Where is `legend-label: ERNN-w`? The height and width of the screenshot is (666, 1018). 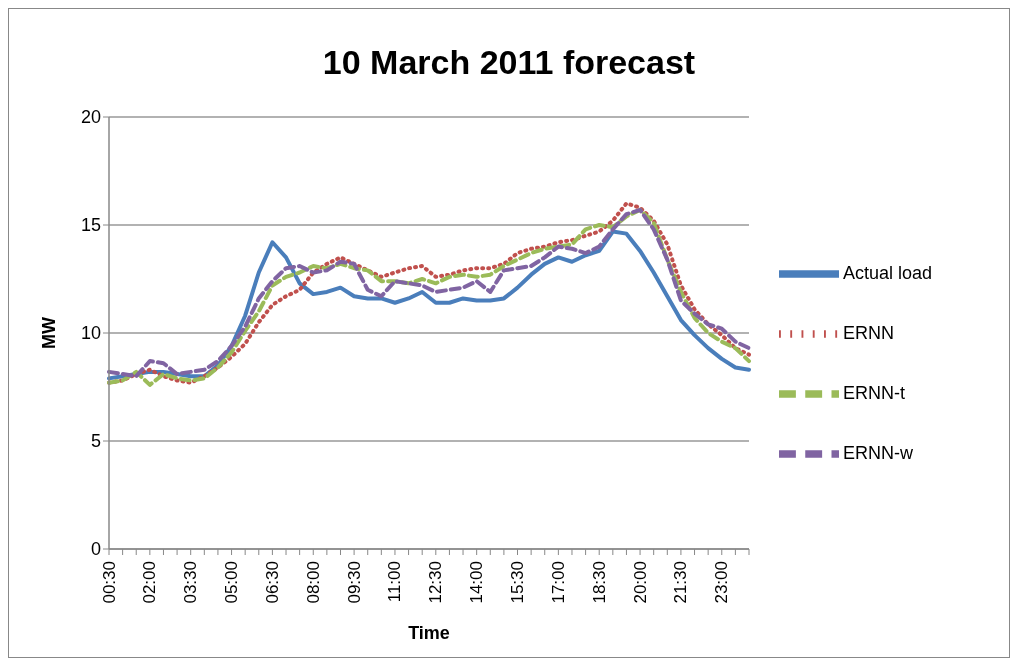
legend-label: ERNN-w is located at coordinates (878, 452).